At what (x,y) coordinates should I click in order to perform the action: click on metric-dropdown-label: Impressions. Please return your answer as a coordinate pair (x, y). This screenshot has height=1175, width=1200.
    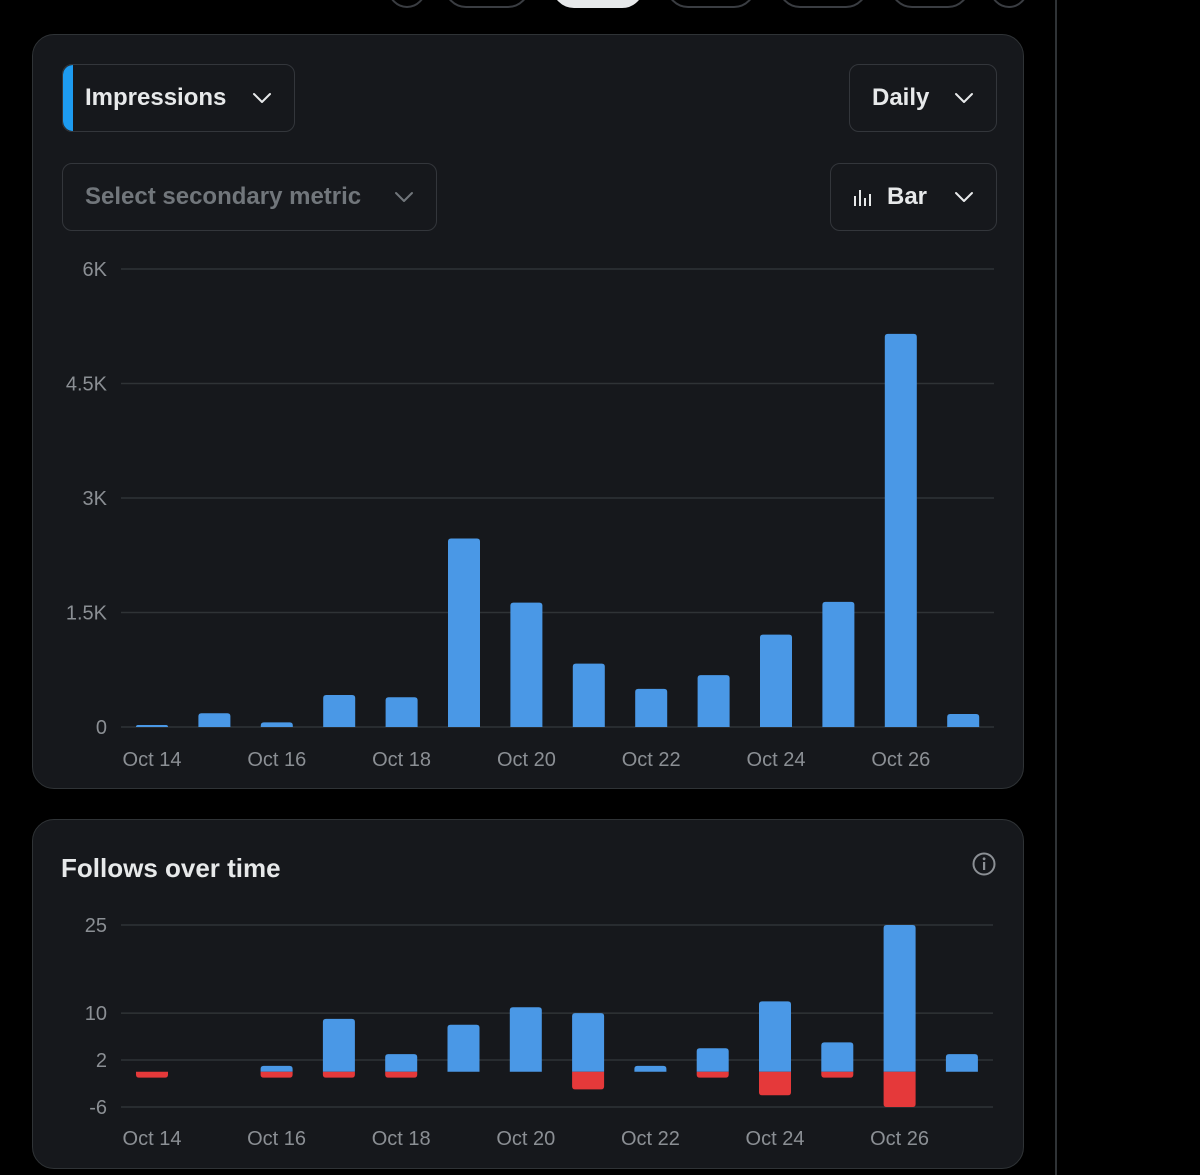
    Looking at the image, I should click on (156, 97).